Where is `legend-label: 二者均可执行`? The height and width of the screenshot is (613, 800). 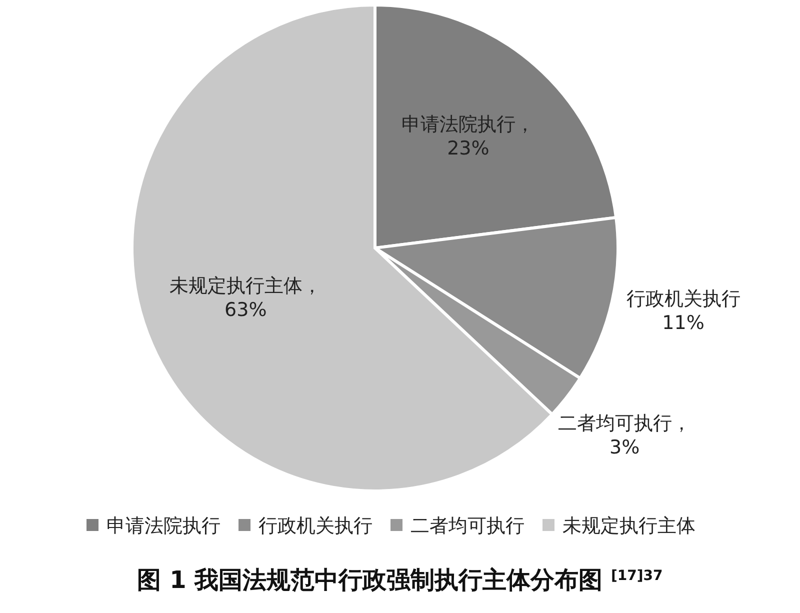 legend-label: 二者均可执行 is located at coordinates (467, 526).